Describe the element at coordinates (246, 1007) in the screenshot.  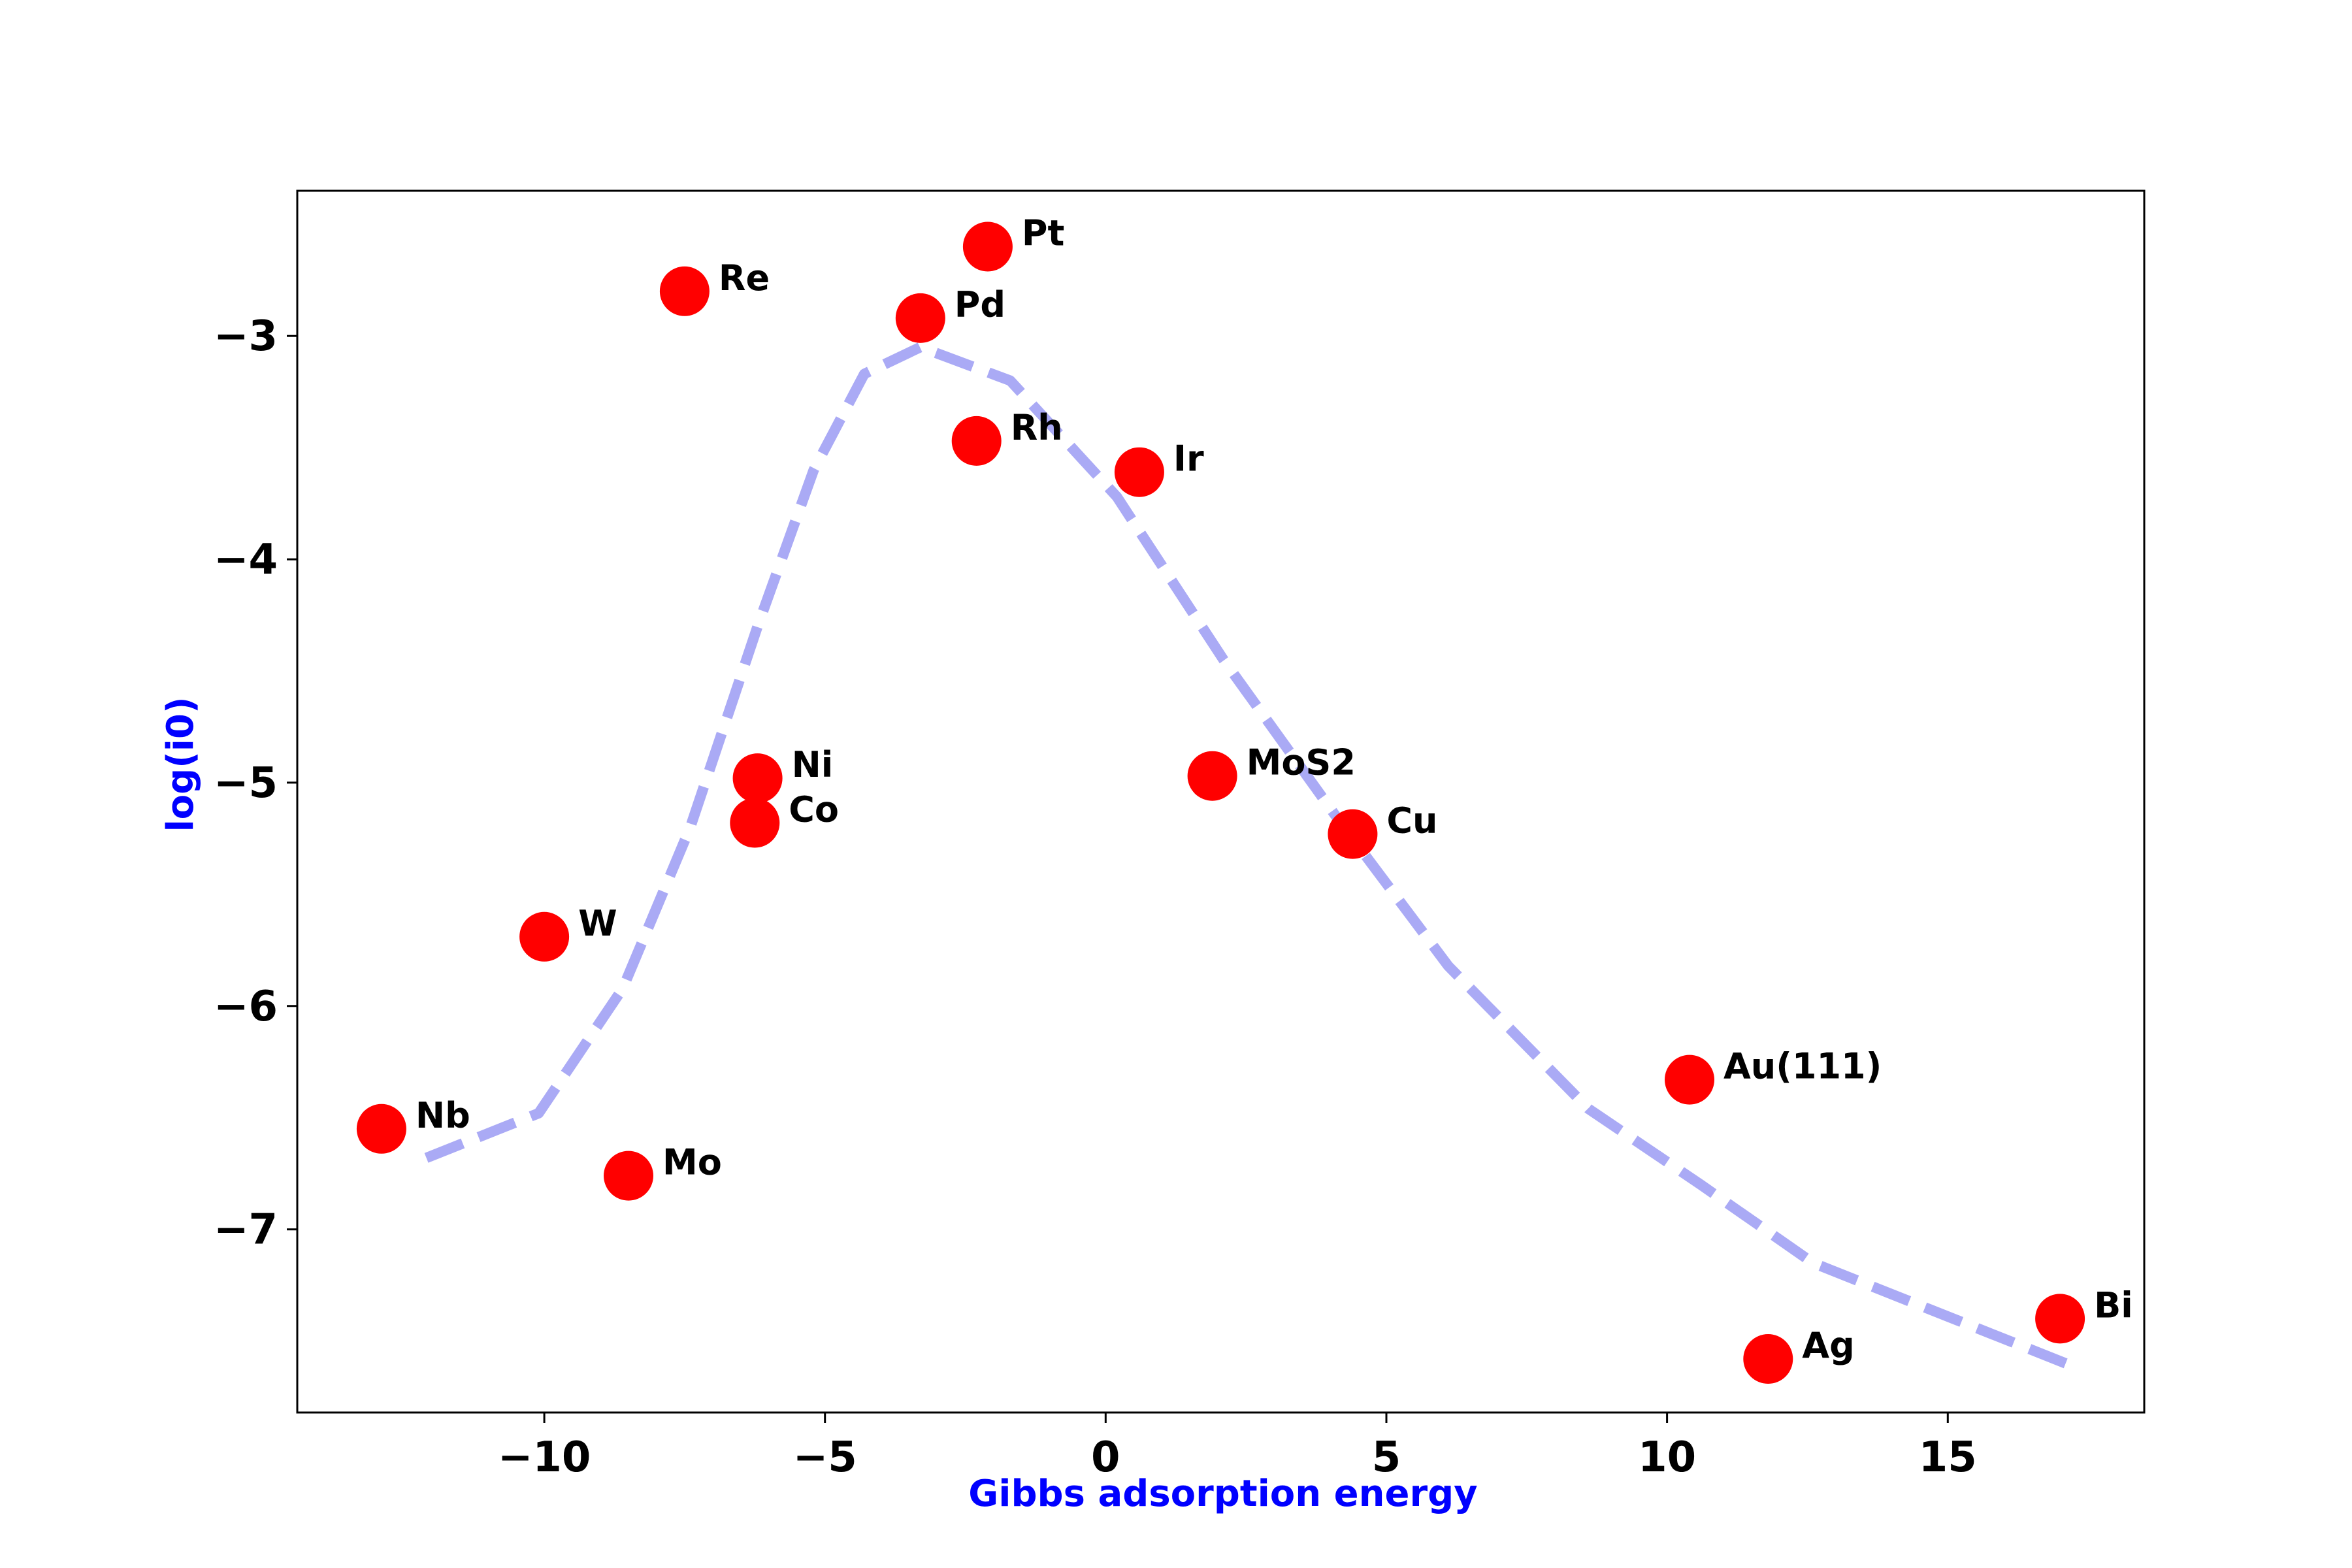
I see `y-tick-label: −6` at that location.